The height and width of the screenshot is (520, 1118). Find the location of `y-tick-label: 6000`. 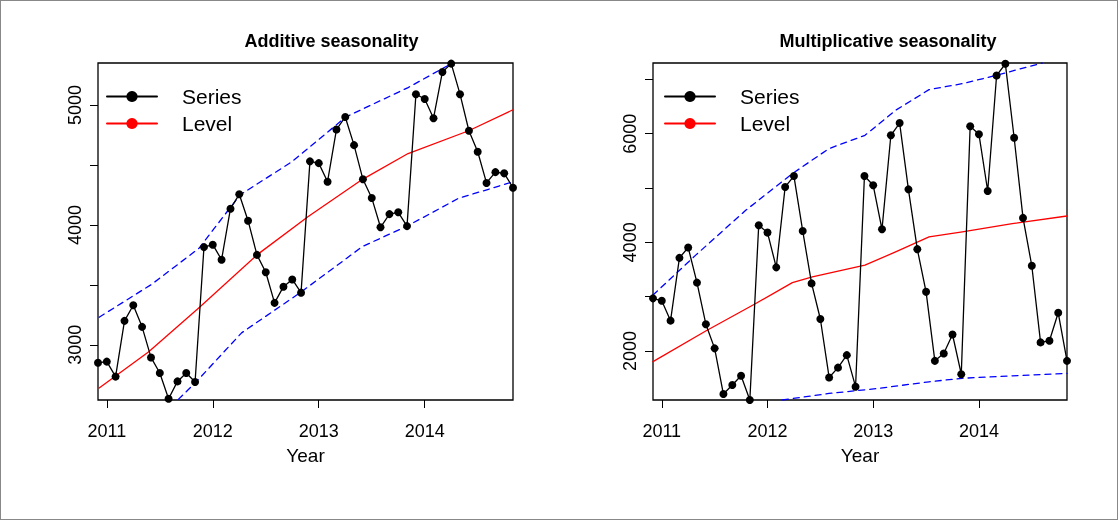

y-tick-label: 6000 is located at coordinates (630, 133).